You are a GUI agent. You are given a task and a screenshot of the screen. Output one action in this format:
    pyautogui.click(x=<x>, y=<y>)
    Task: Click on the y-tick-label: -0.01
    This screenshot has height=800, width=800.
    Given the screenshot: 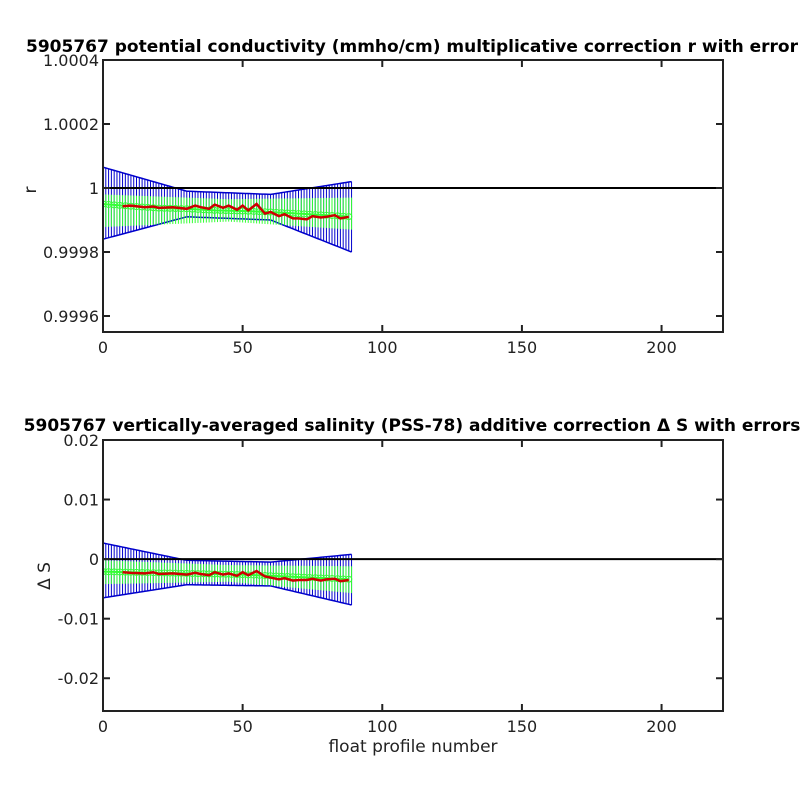 What is the action you would take?
    pyautogui.click(x=78, y=619)
    